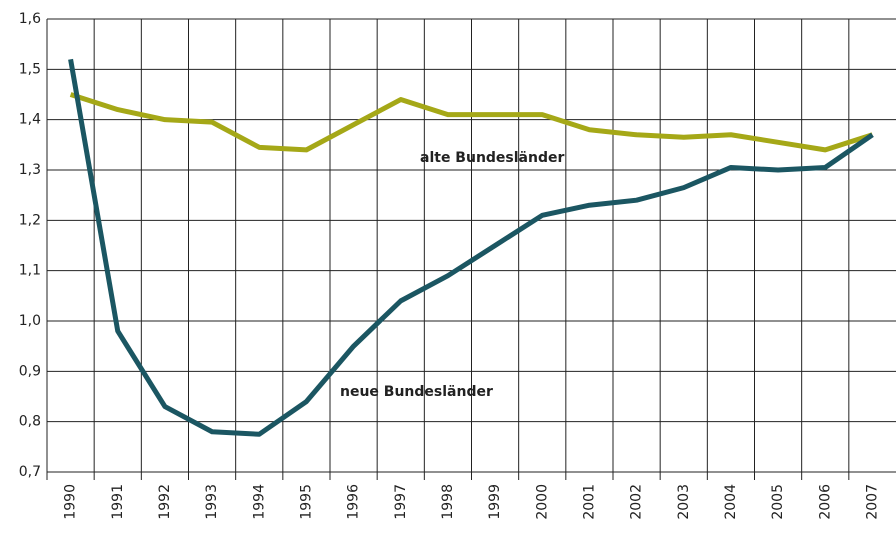 The image size is (896, 538). Describe the element at coordinates (30, 271) in the screenshot. I see `y-tick-label: 1,1` at that location.